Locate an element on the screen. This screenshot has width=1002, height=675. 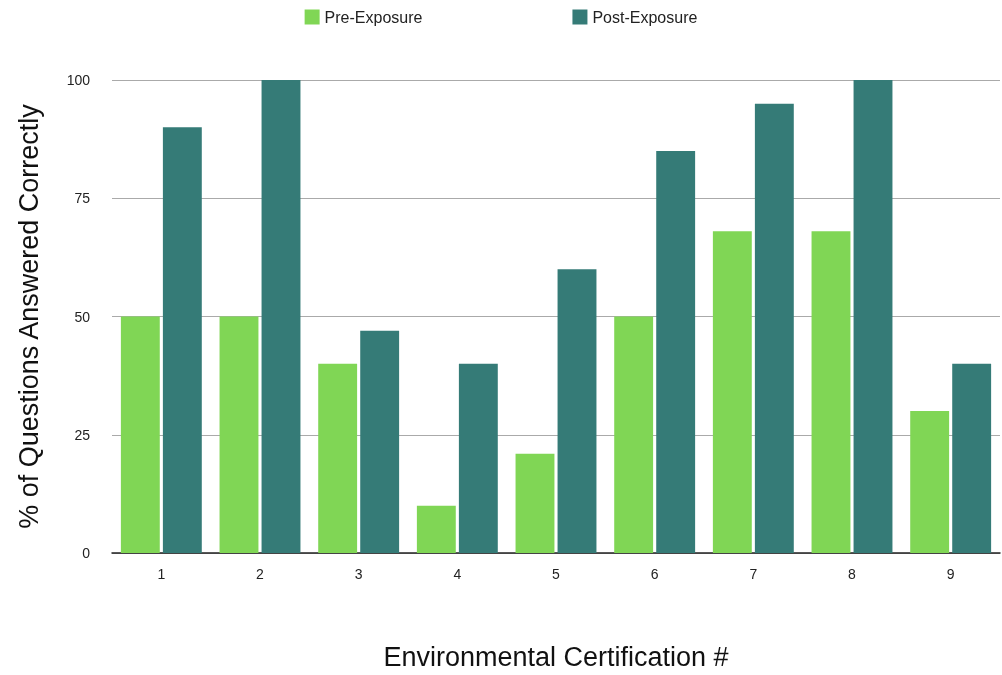
y-tick-label: 0 is located at coordinates (86, 553).